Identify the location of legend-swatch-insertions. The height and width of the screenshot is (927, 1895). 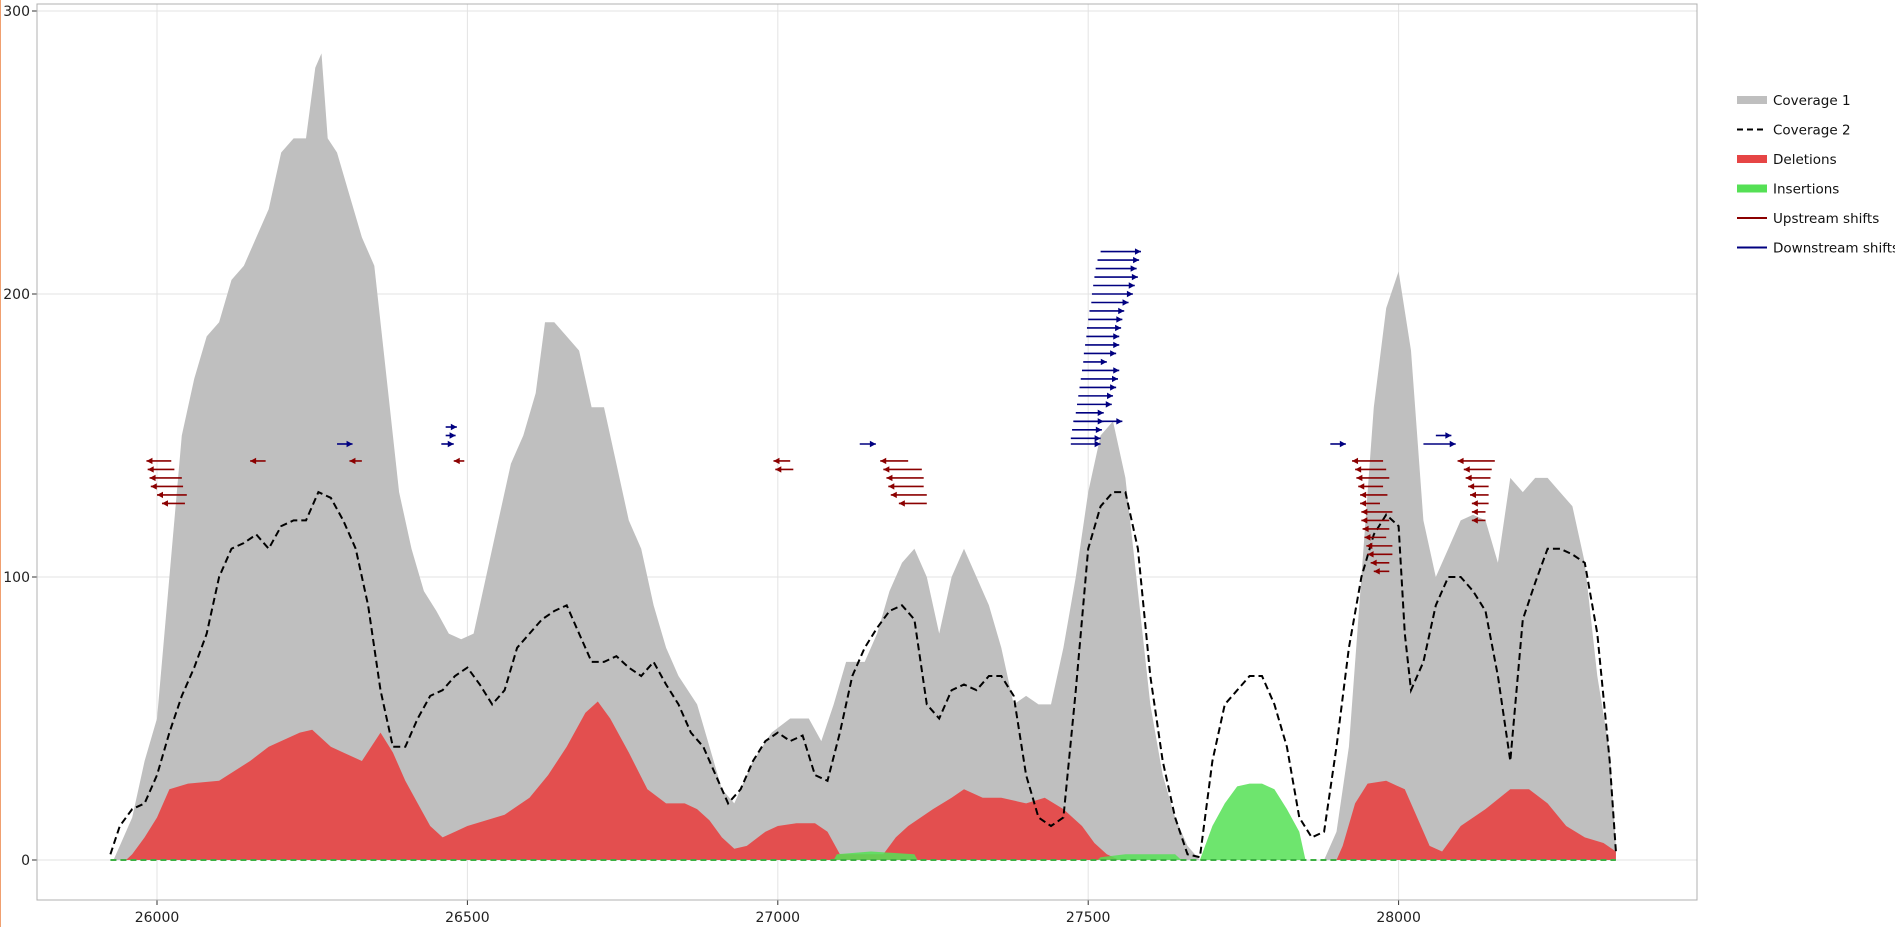
(1752, 188).